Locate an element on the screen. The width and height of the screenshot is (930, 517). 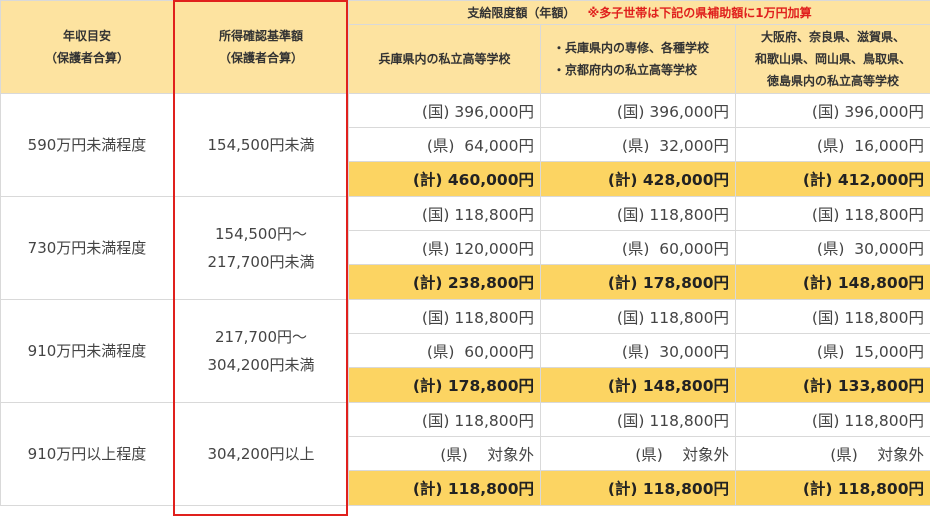
header-limit-note: ※多子世帯は下記の県補助額に1万円加算 is located at coordinates (699, 12).